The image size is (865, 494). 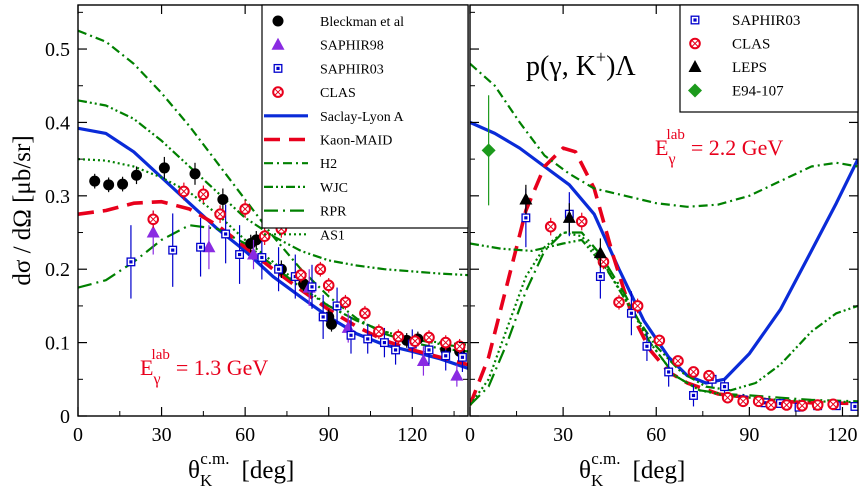 What do you see at coordinates (585, 470) in the screenshot?
I see `x-axis-theta: θ` at bounding box center [585, 470].